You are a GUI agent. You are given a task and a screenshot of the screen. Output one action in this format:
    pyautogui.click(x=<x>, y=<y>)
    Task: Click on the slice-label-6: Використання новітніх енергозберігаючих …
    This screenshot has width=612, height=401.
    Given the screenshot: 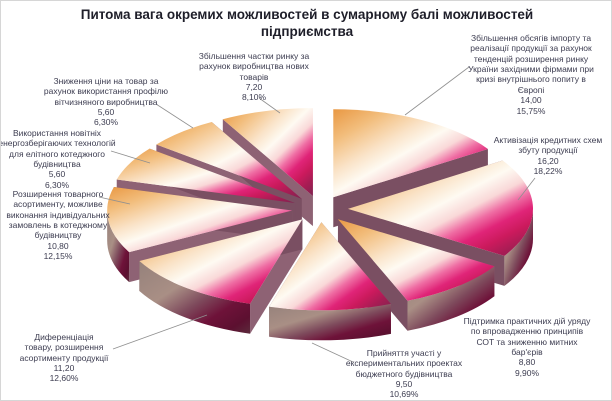 What is the action you would take?
    pyautogui.click(x=58, y=159)
    